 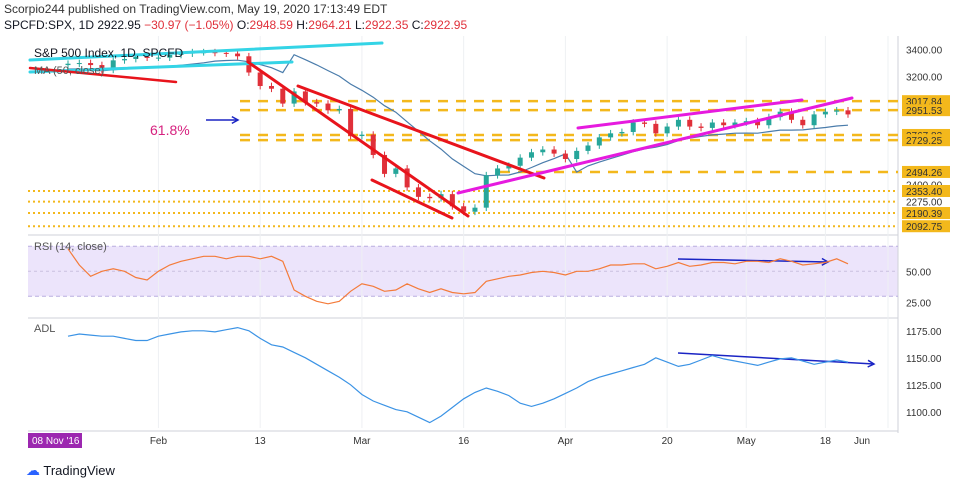 I want to click on price-tick-1: 3200.00, so click(x=924, y=78).